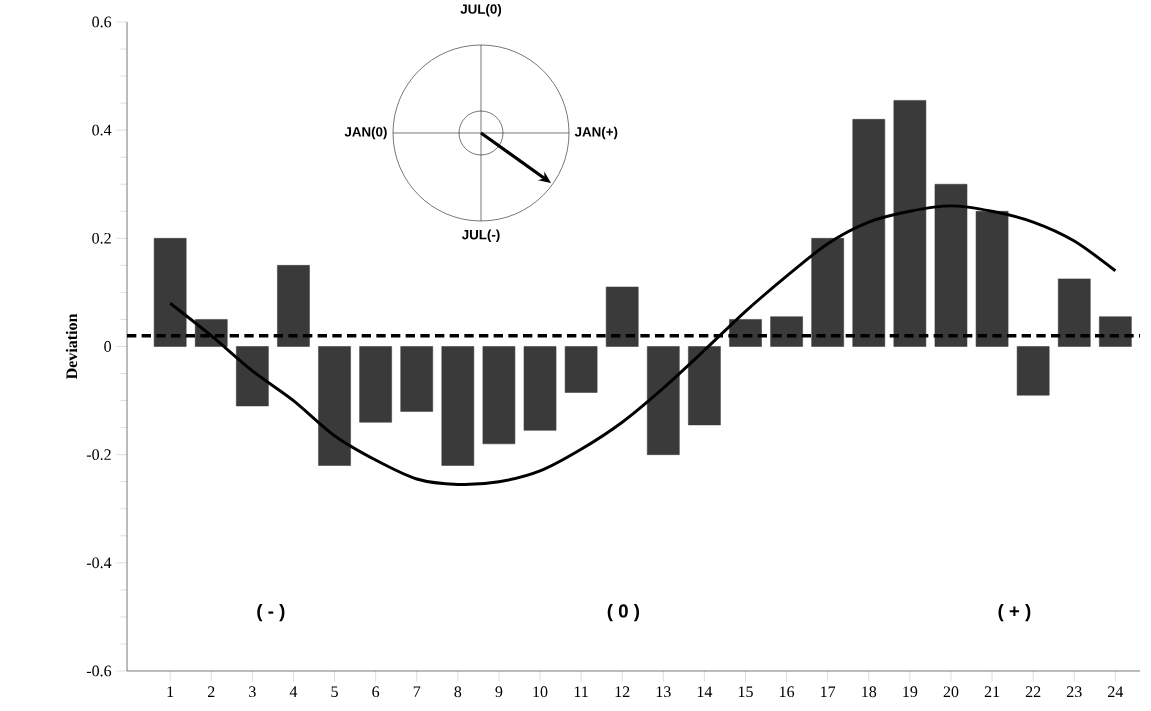 The image size is (1151, 711). Describe the element at coordinates (293, 691) in the screenshot. I see `x-tick-label: 4` at that location.